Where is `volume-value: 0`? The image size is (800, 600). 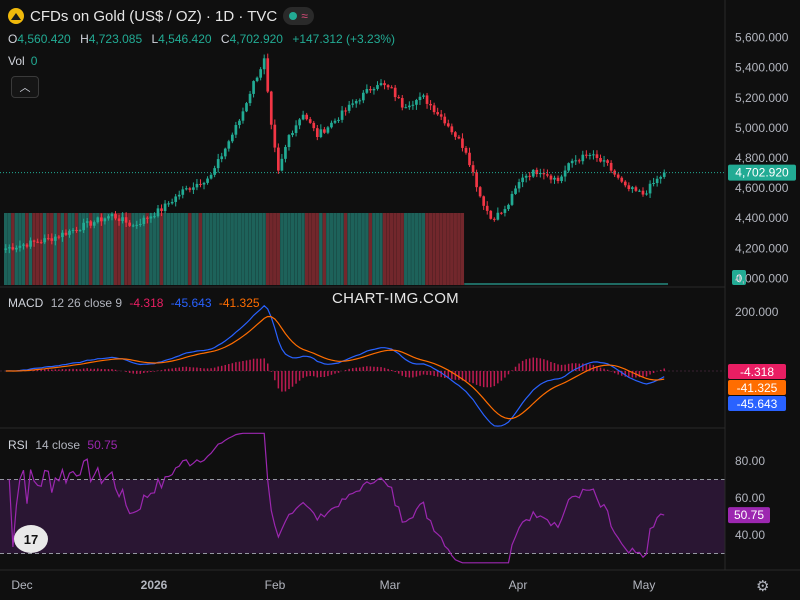 volume-value: 0 is located at coordinates (34, 61).